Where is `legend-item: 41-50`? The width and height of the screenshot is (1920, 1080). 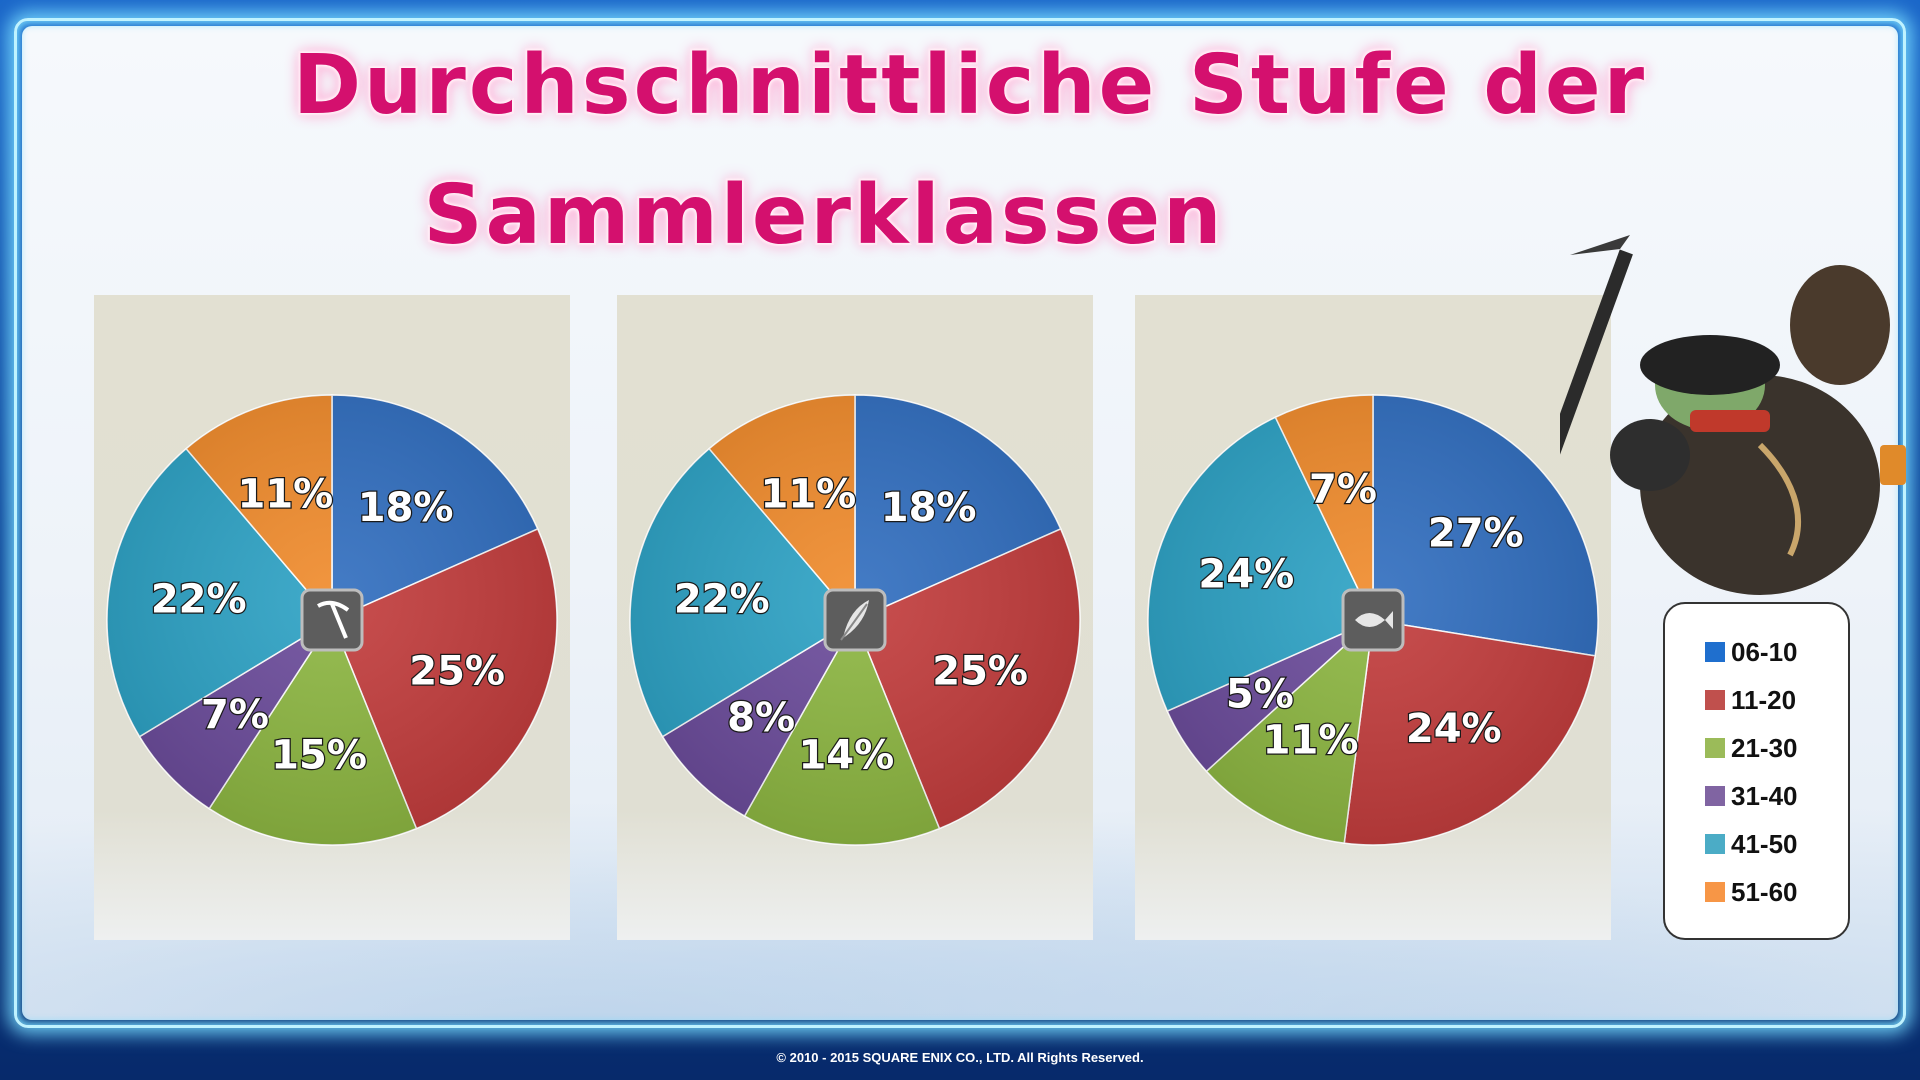 legend-item: 41-50 is located at coordinates (1751, 844).